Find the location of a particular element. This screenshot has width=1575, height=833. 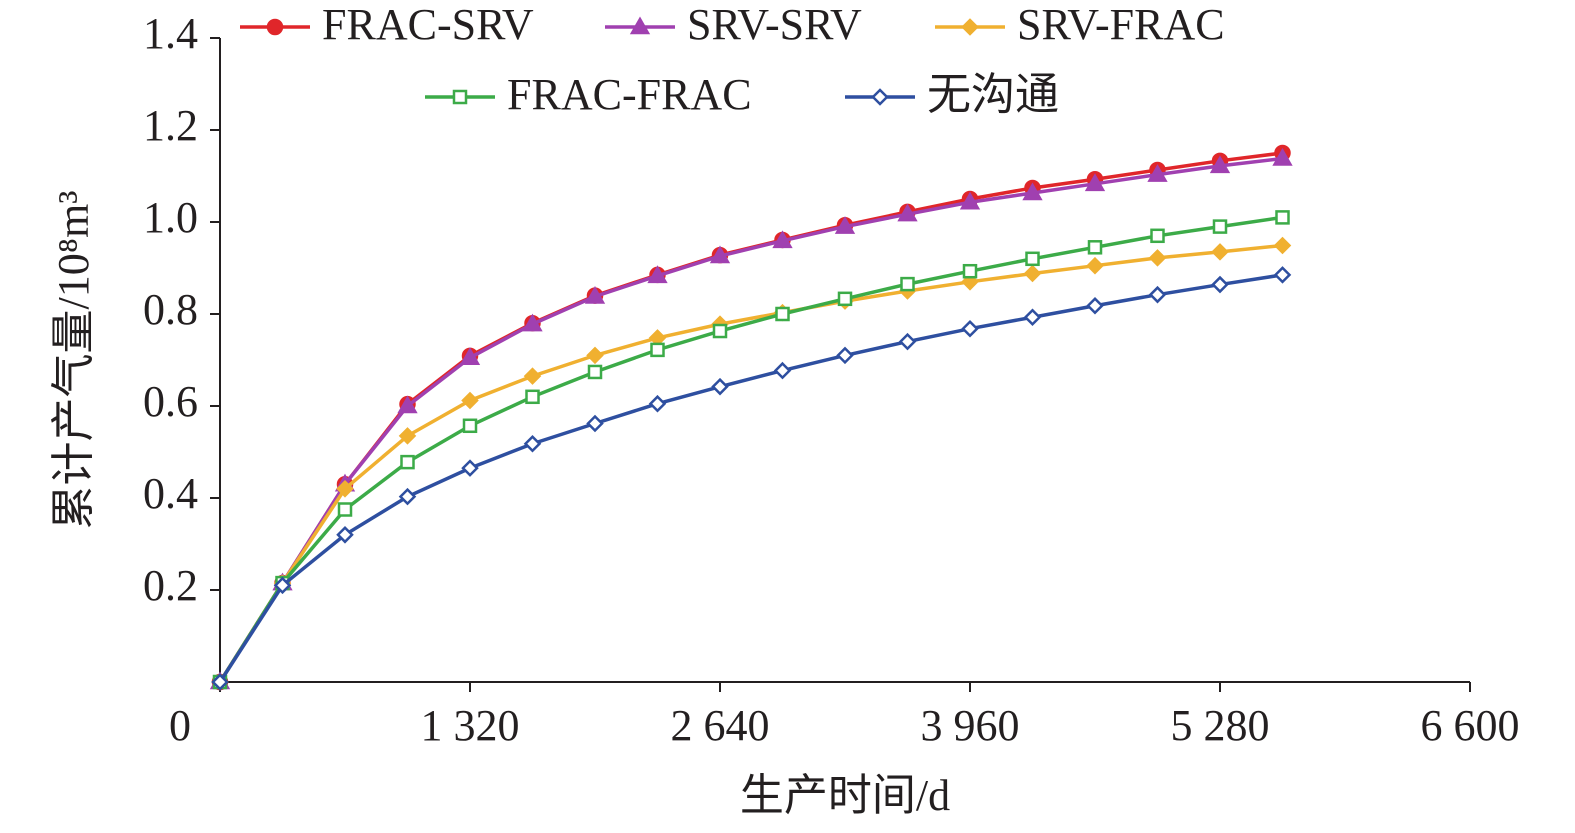

y-tick-label: 1.2 is located at coordinates (170, 125).